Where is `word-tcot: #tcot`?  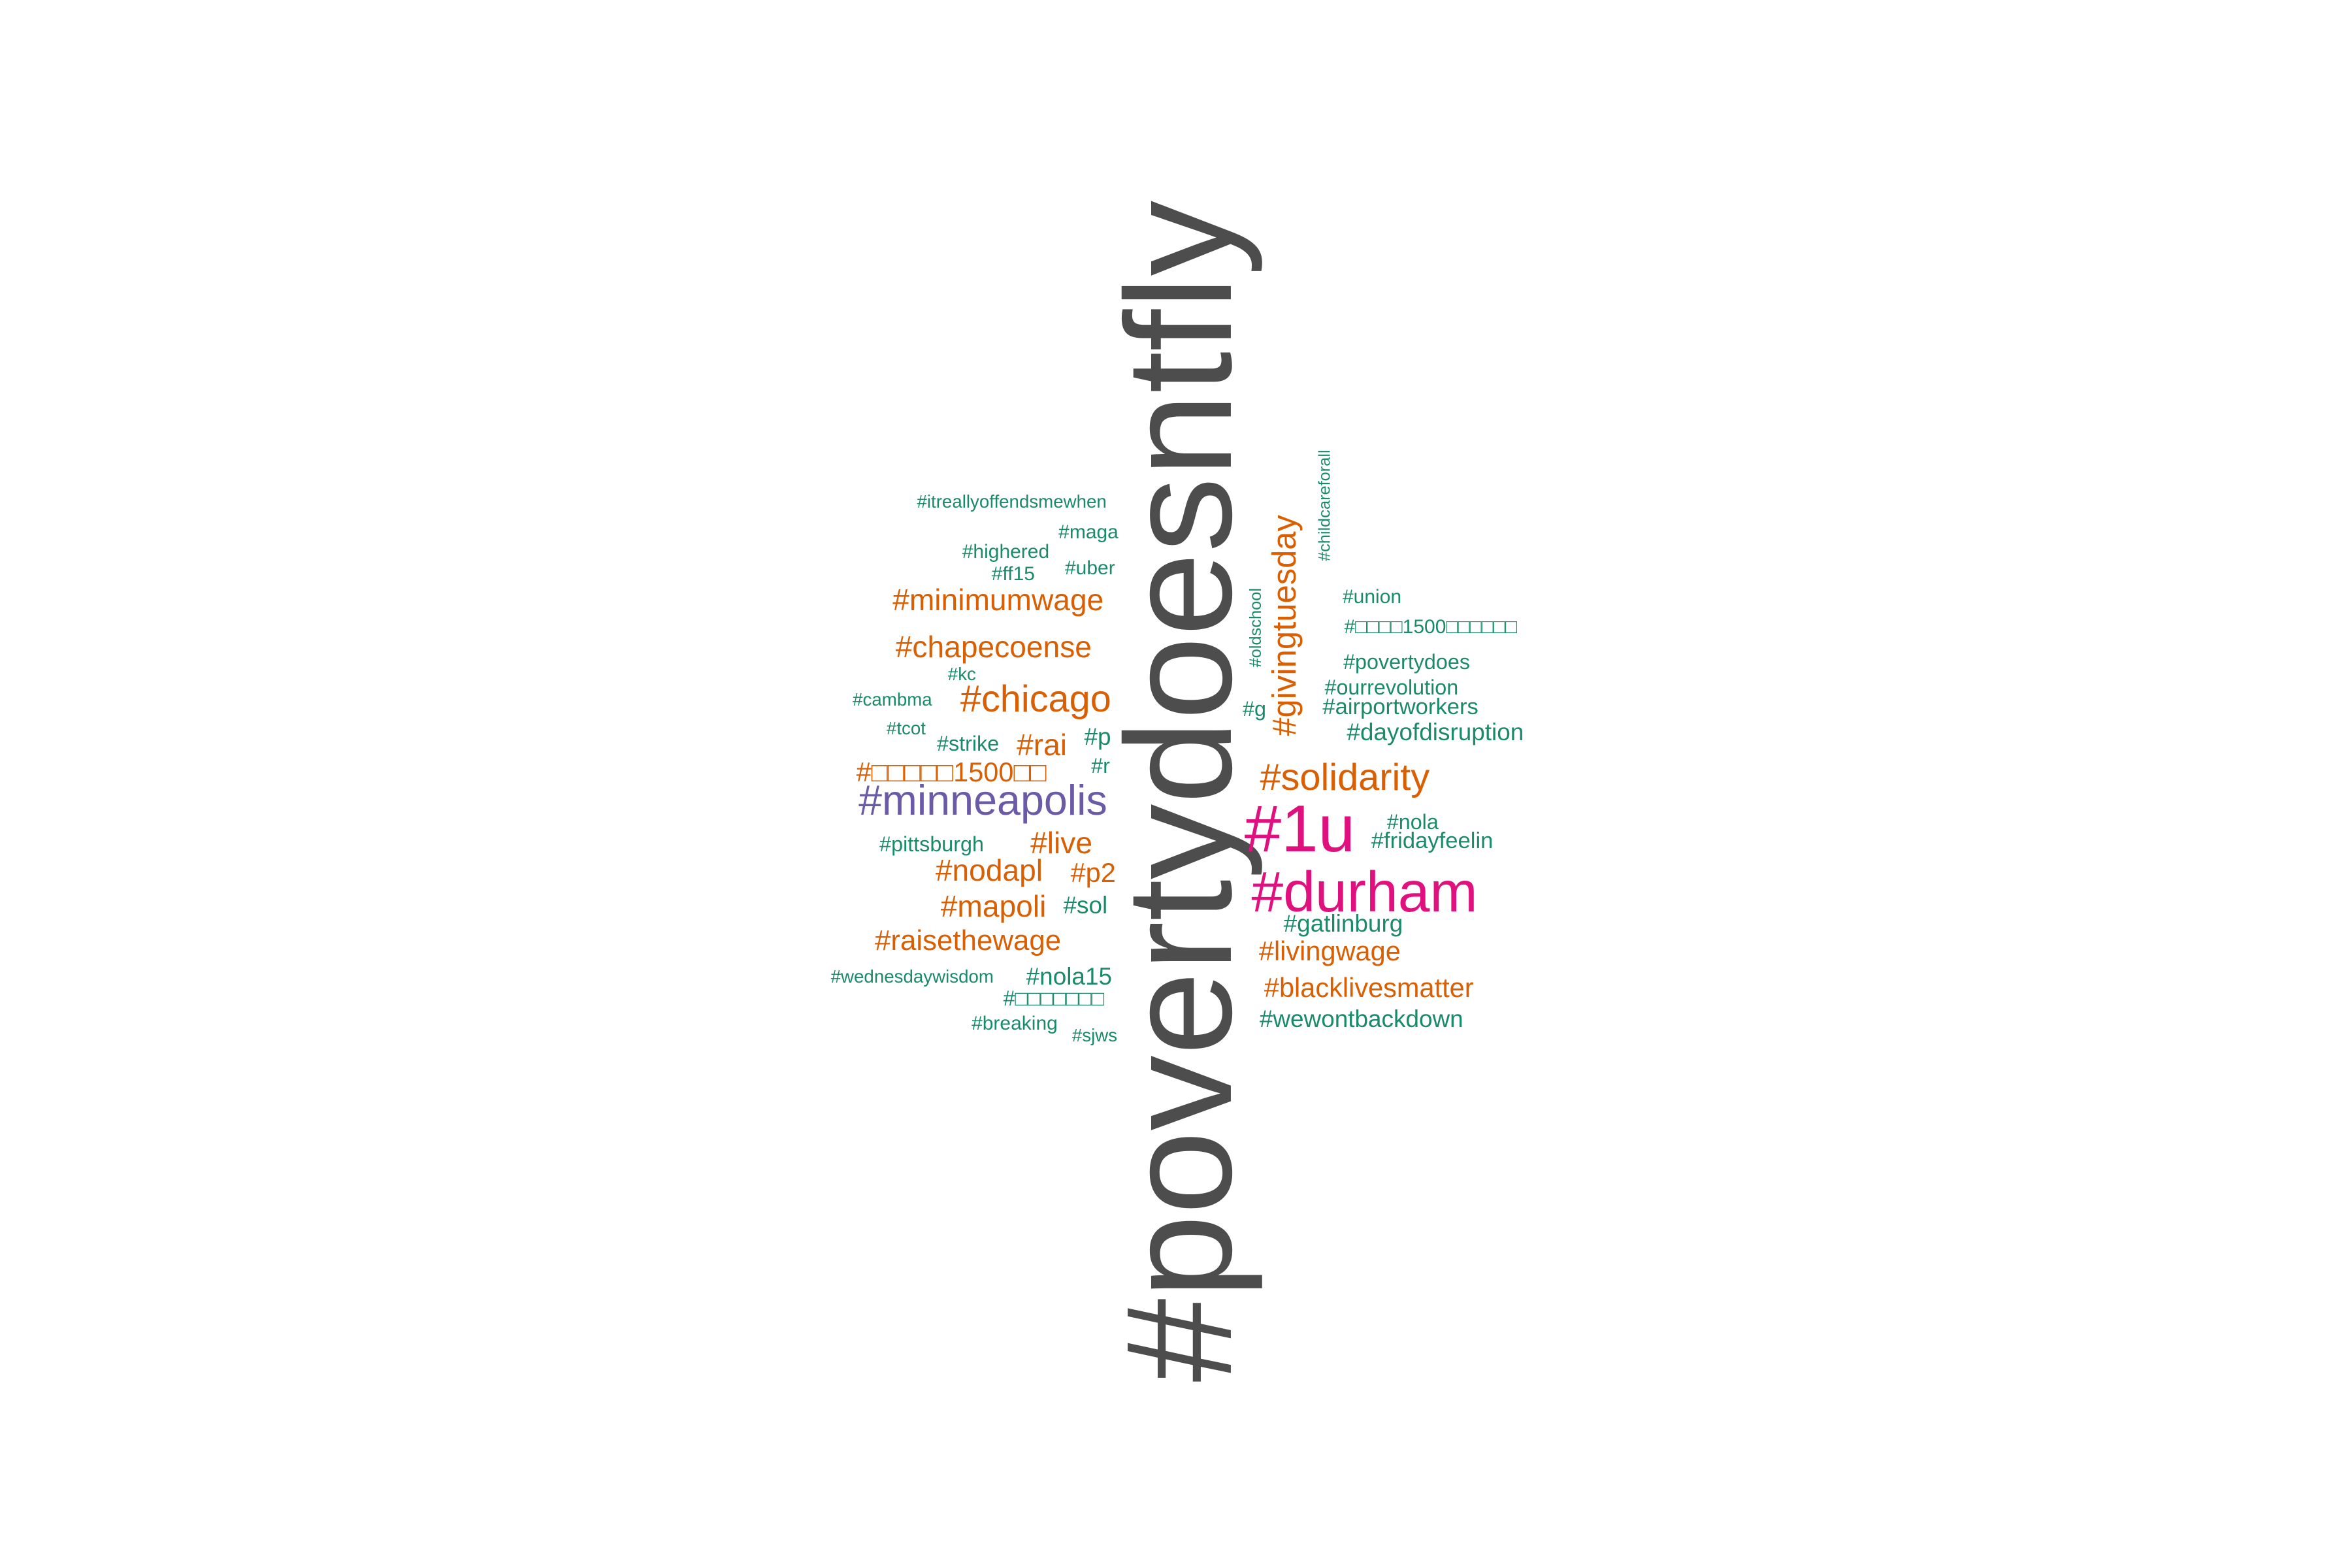 word-tcot: #tcot is located at coordinates (906, 727).